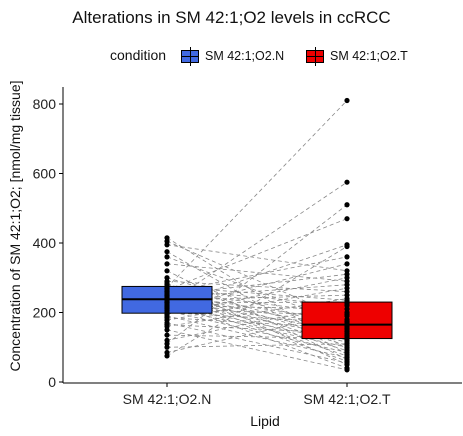 This screenshot has width=463, height=436. What do you see at coordinates (45, 313) in the screenshot?
I see `y-tick-label: 200` at bounding box center [45, 313].